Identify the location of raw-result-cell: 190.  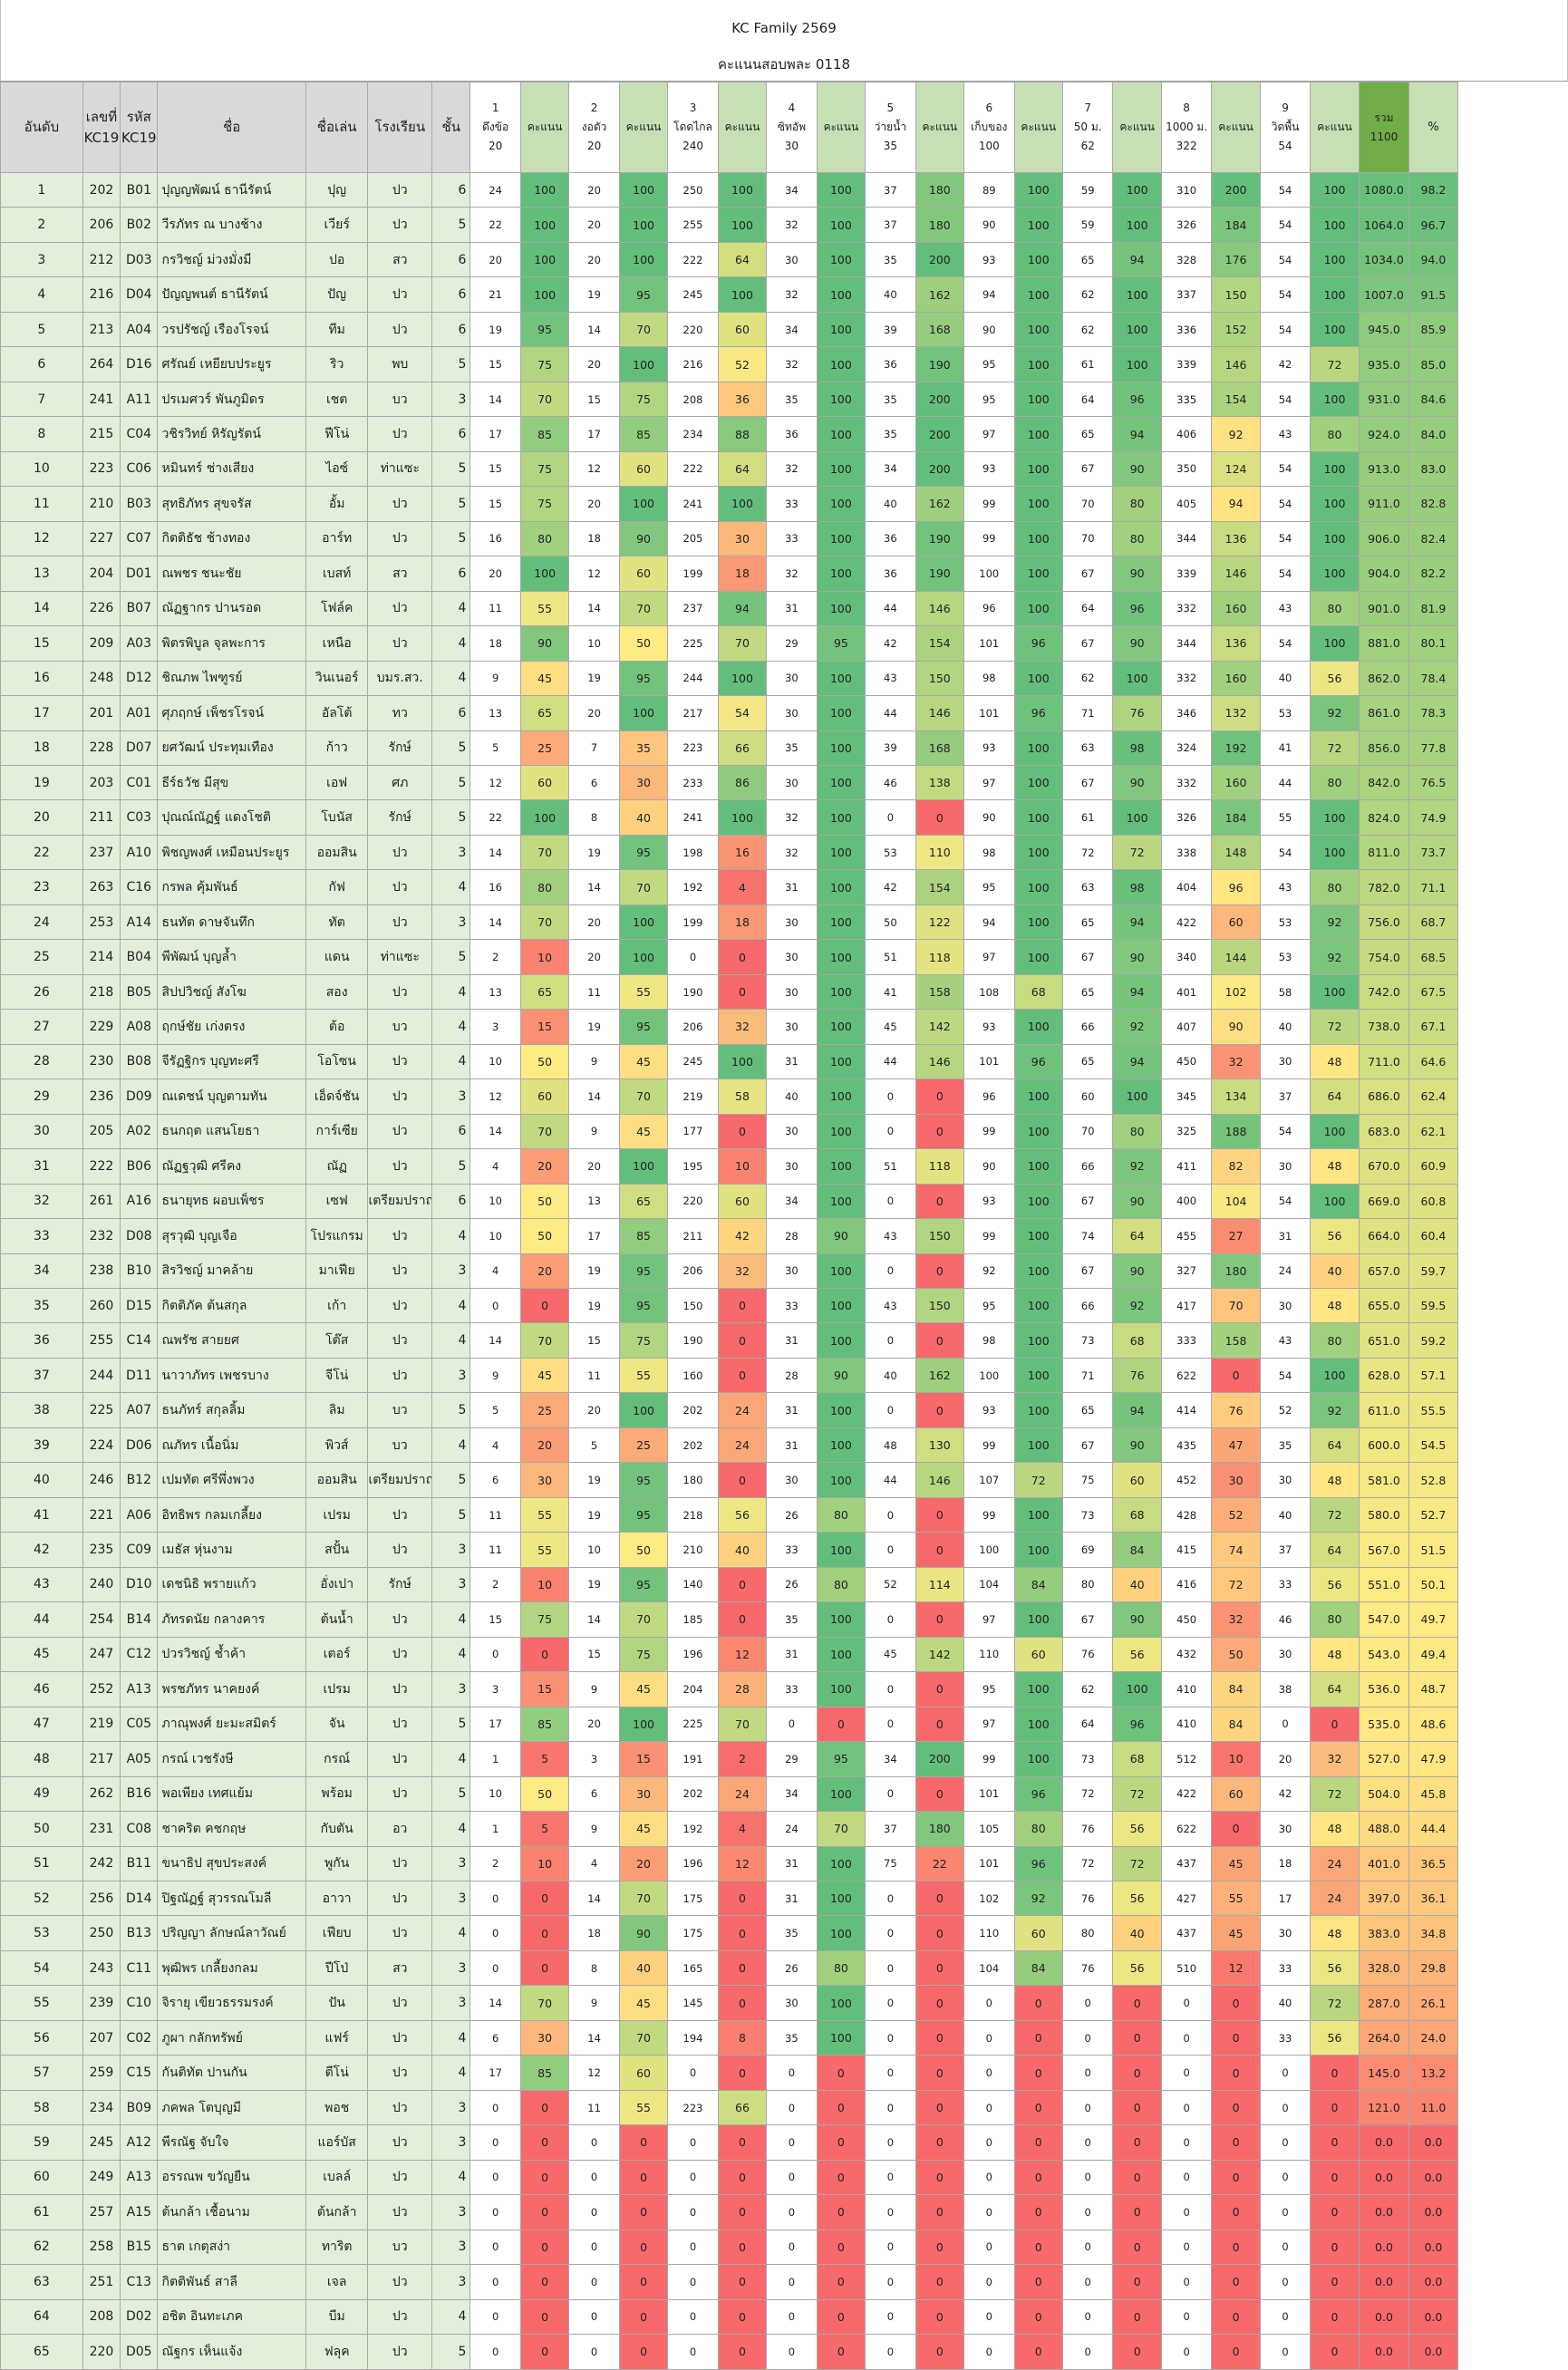
(693, 992).